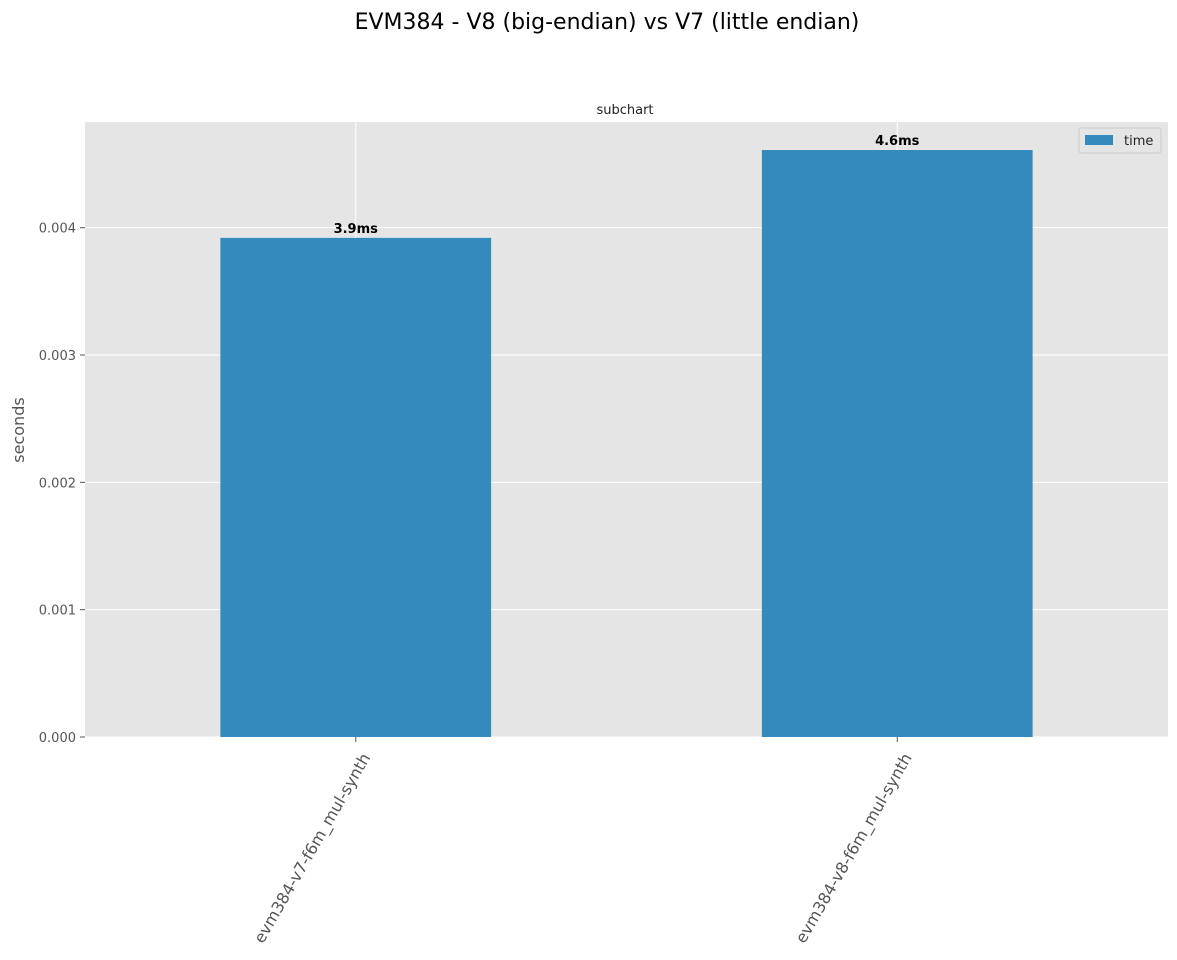 Image resolution: width=1177 pixels, height=960 pixels. Describe the element at coordinates (18, 429) in the screenshot. I see `y-axis-label: seconds` at that location.